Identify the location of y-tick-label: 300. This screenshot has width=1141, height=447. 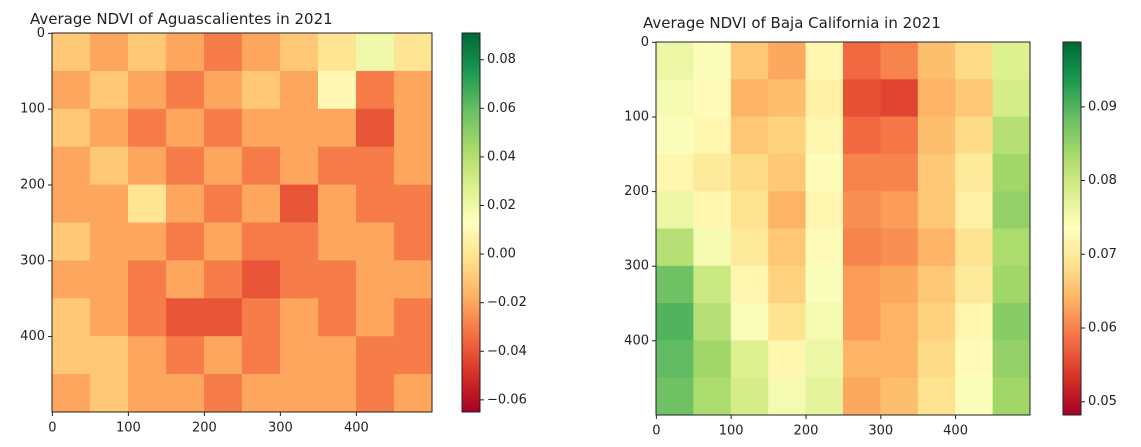
(636, 266).